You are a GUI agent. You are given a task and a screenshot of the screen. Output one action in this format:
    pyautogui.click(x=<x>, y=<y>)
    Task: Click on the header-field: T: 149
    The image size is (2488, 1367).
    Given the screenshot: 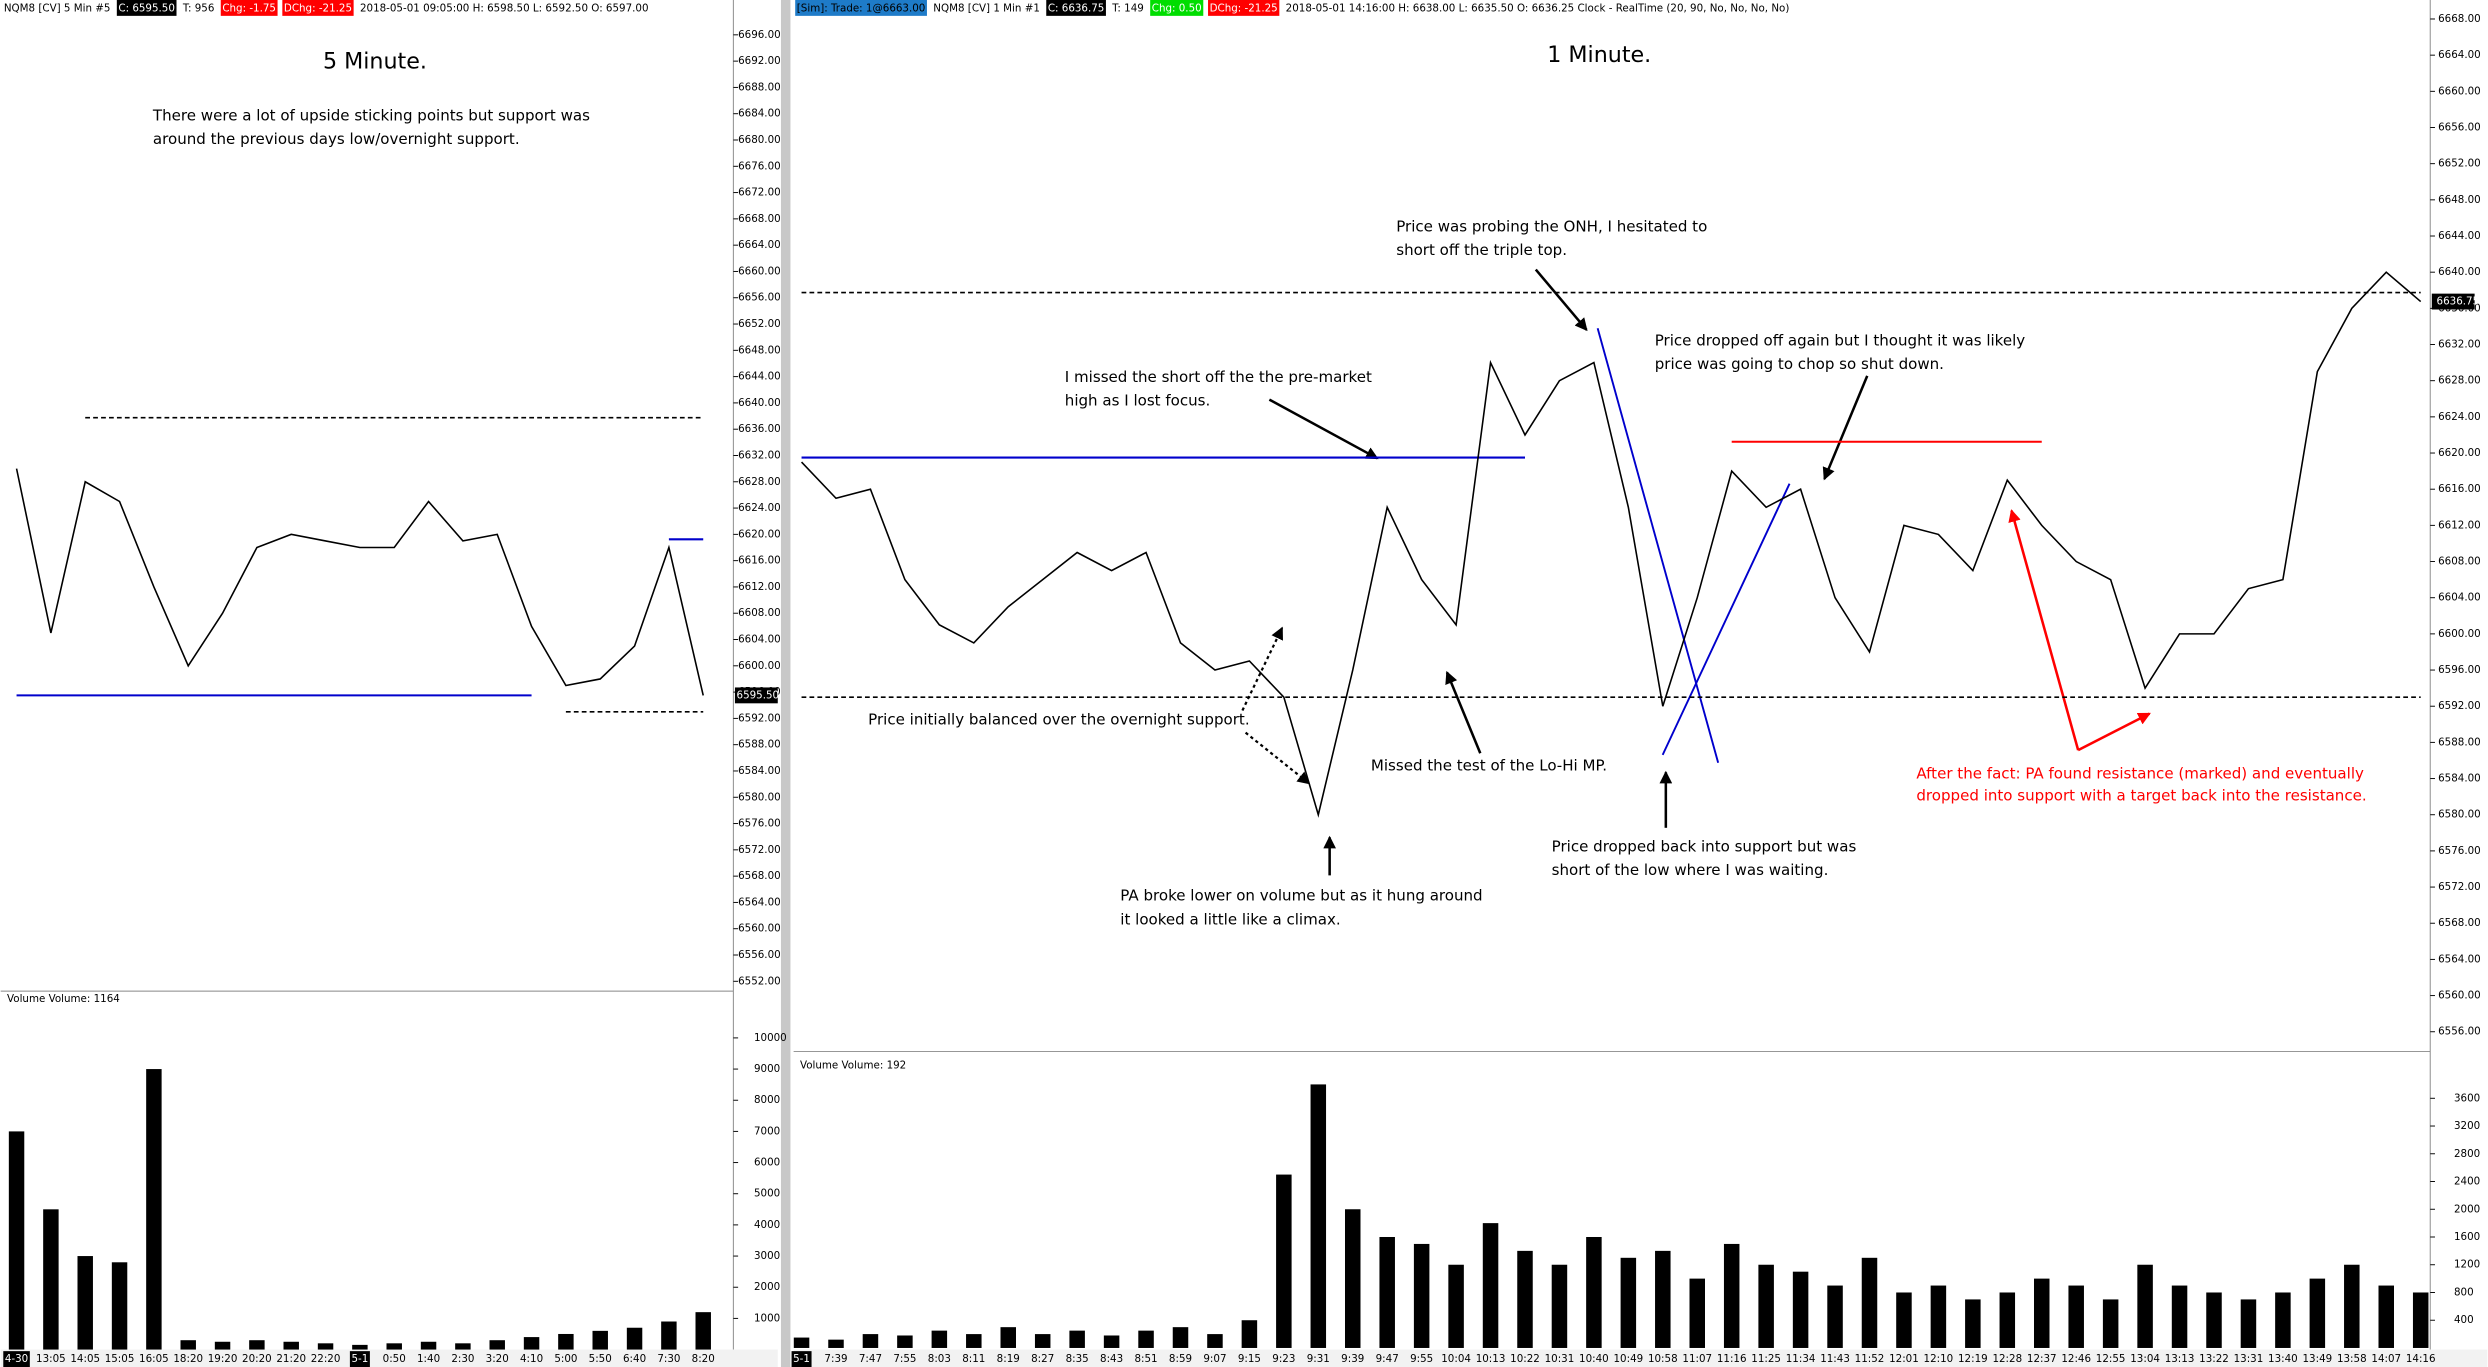 What is the action you would take?
    pyautogui.click(x=1127, y=9)
    